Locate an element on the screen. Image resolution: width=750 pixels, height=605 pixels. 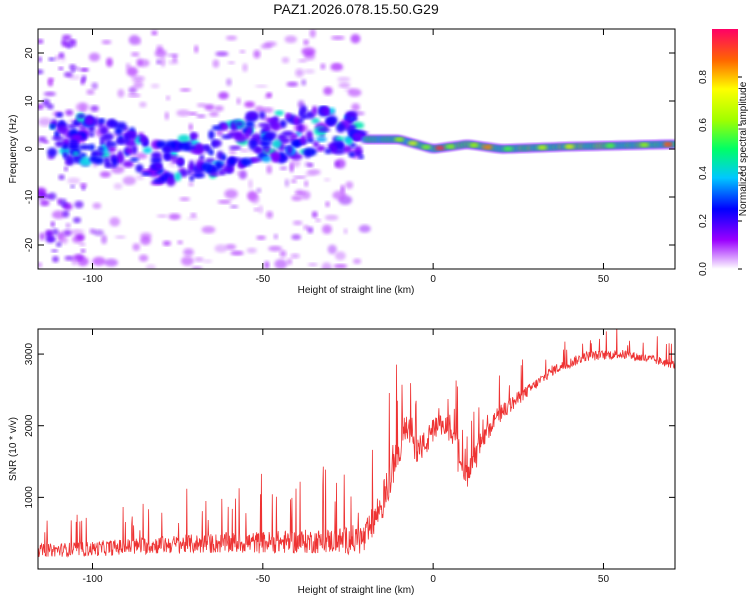
colorbar-tick-label-2: 0.4 is located at coordinates (703, 173).